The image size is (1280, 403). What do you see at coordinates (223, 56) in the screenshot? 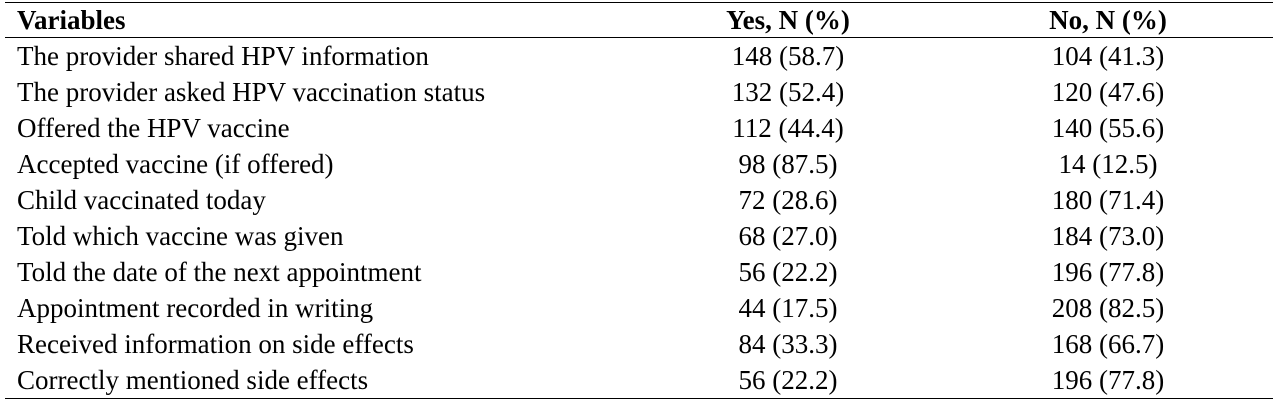
I see `variable-cell: The provider shared HPV information` at bounding box center [223, 56].